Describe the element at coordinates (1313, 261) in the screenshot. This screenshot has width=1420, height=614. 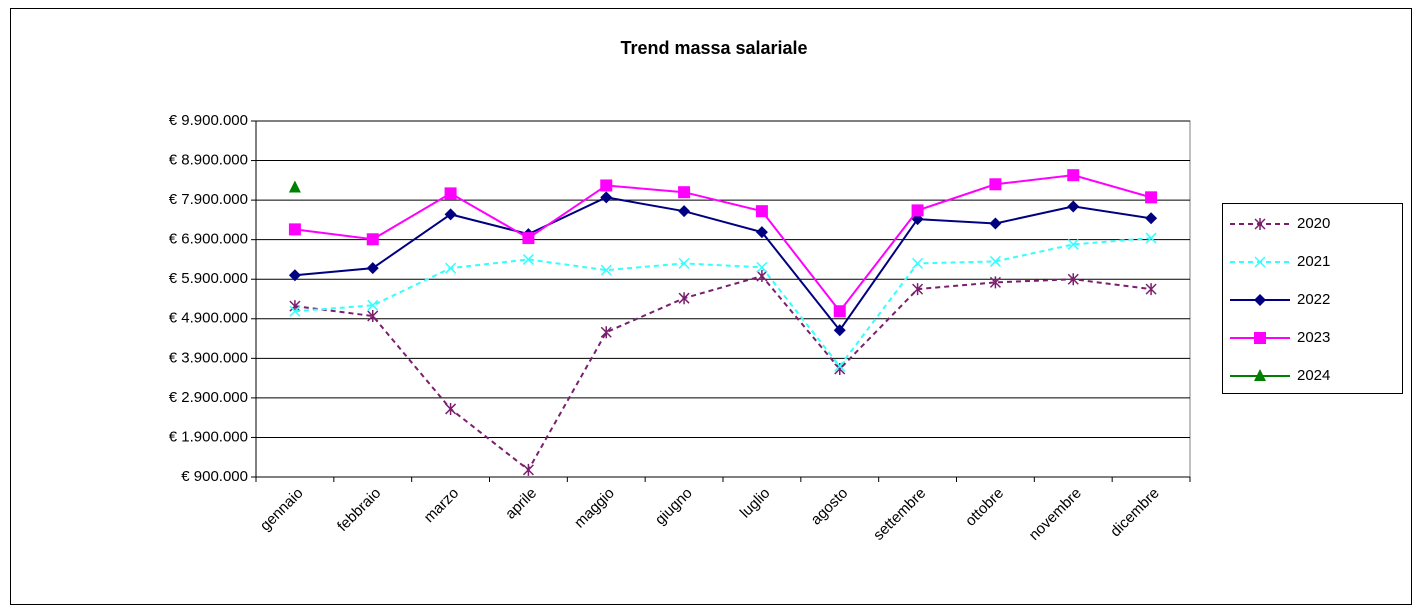
I see `legend-label: 2021` at that location.